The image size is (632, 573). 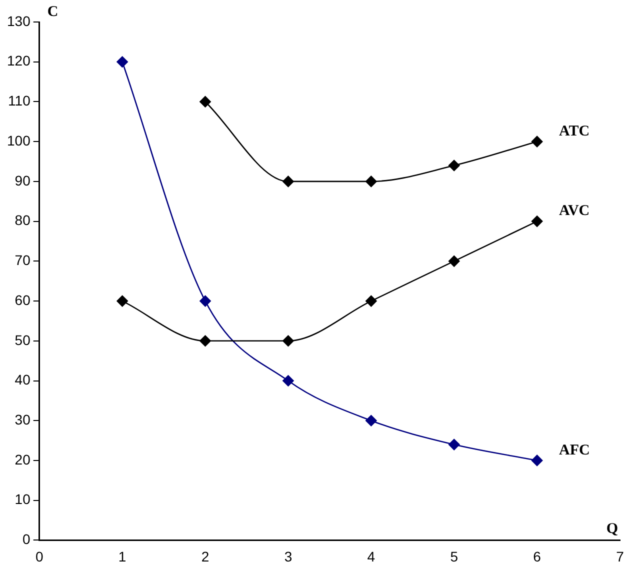 What do you see at coordinates (288, 556) in the screenshot?
I see `x-tick-label: 3` at bounding box center [288, 556].